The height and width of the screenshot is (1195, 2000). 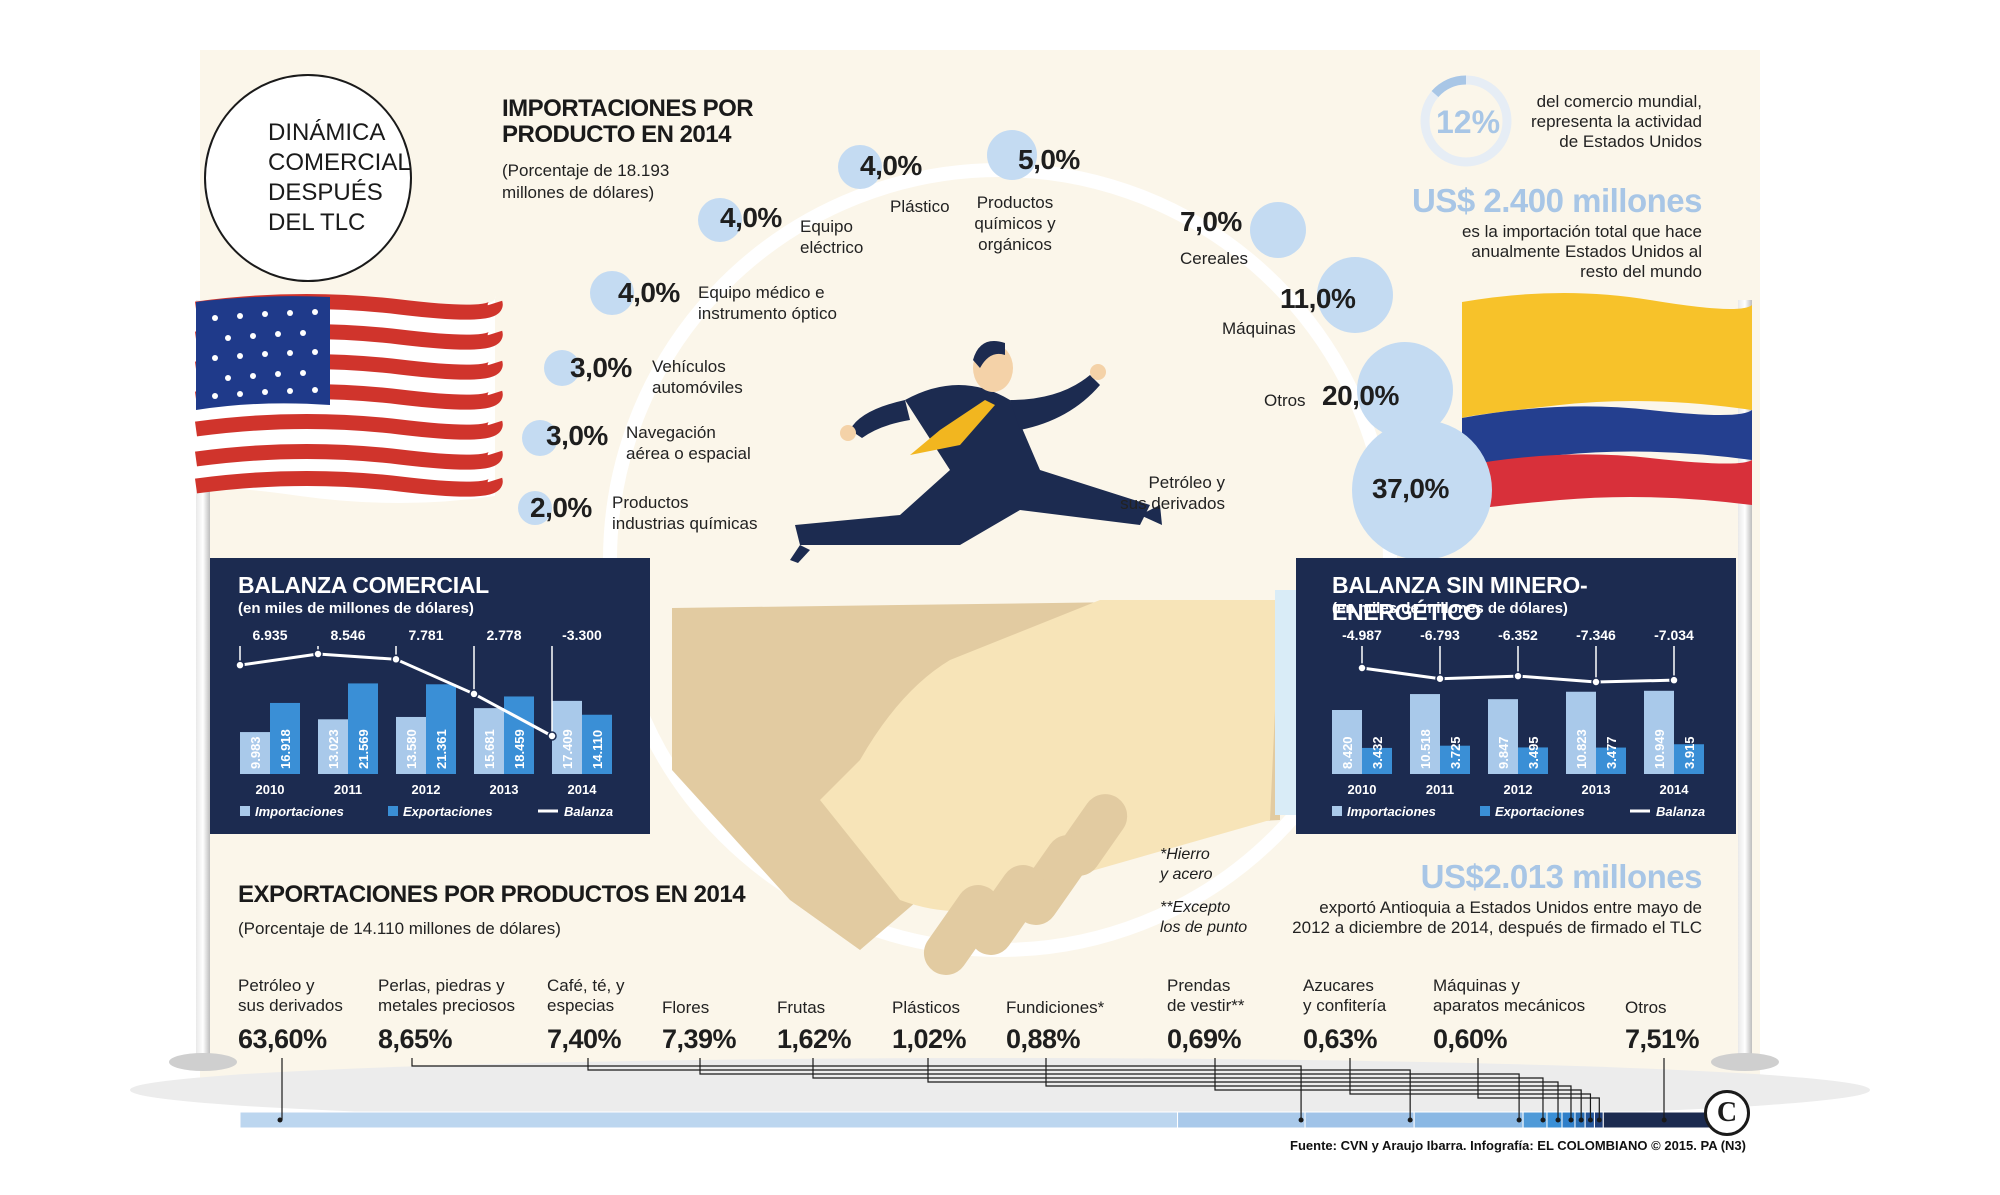 What do you see at coordinates (1360, 395) in the screenshot?
I see `import-value: 20,0%` at bounding box center [1360, 395].